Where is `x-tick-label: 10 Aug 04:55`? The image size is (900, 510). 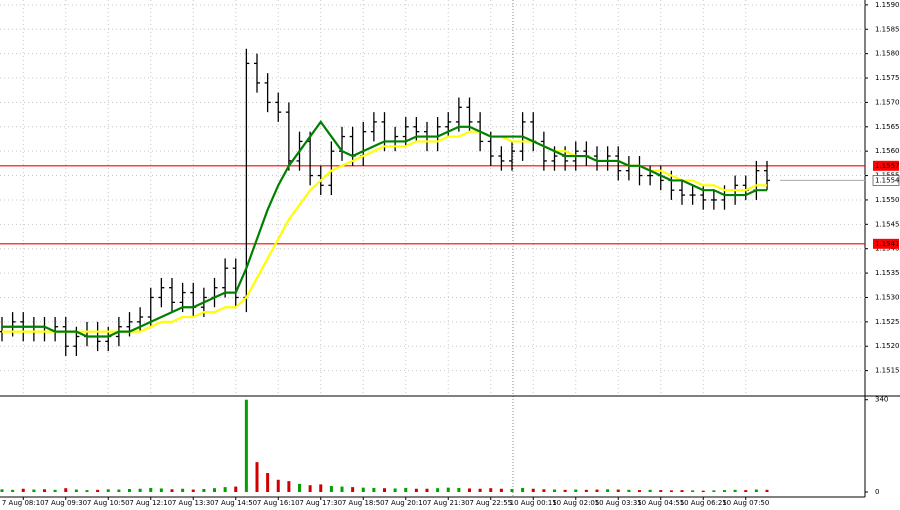 x-tick-label: 10 Aug 04:55 is located at coordinates (660, 503).